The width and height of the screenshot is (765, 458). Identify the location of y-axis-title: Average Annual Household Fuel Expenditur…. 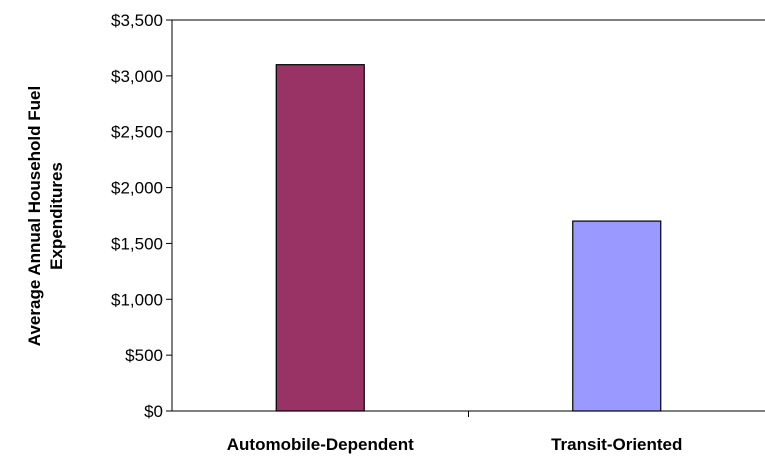
(45, 216).